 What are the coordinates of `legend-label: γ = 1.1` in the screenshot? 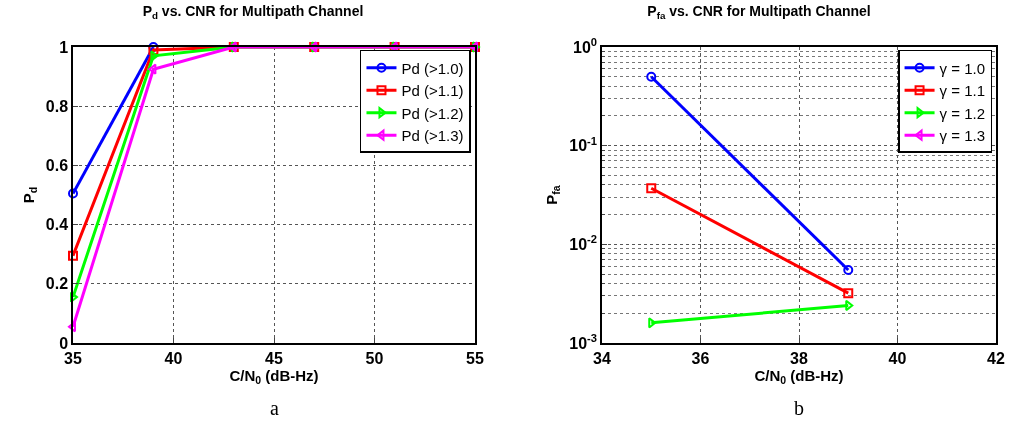 It's located at (962, 91).